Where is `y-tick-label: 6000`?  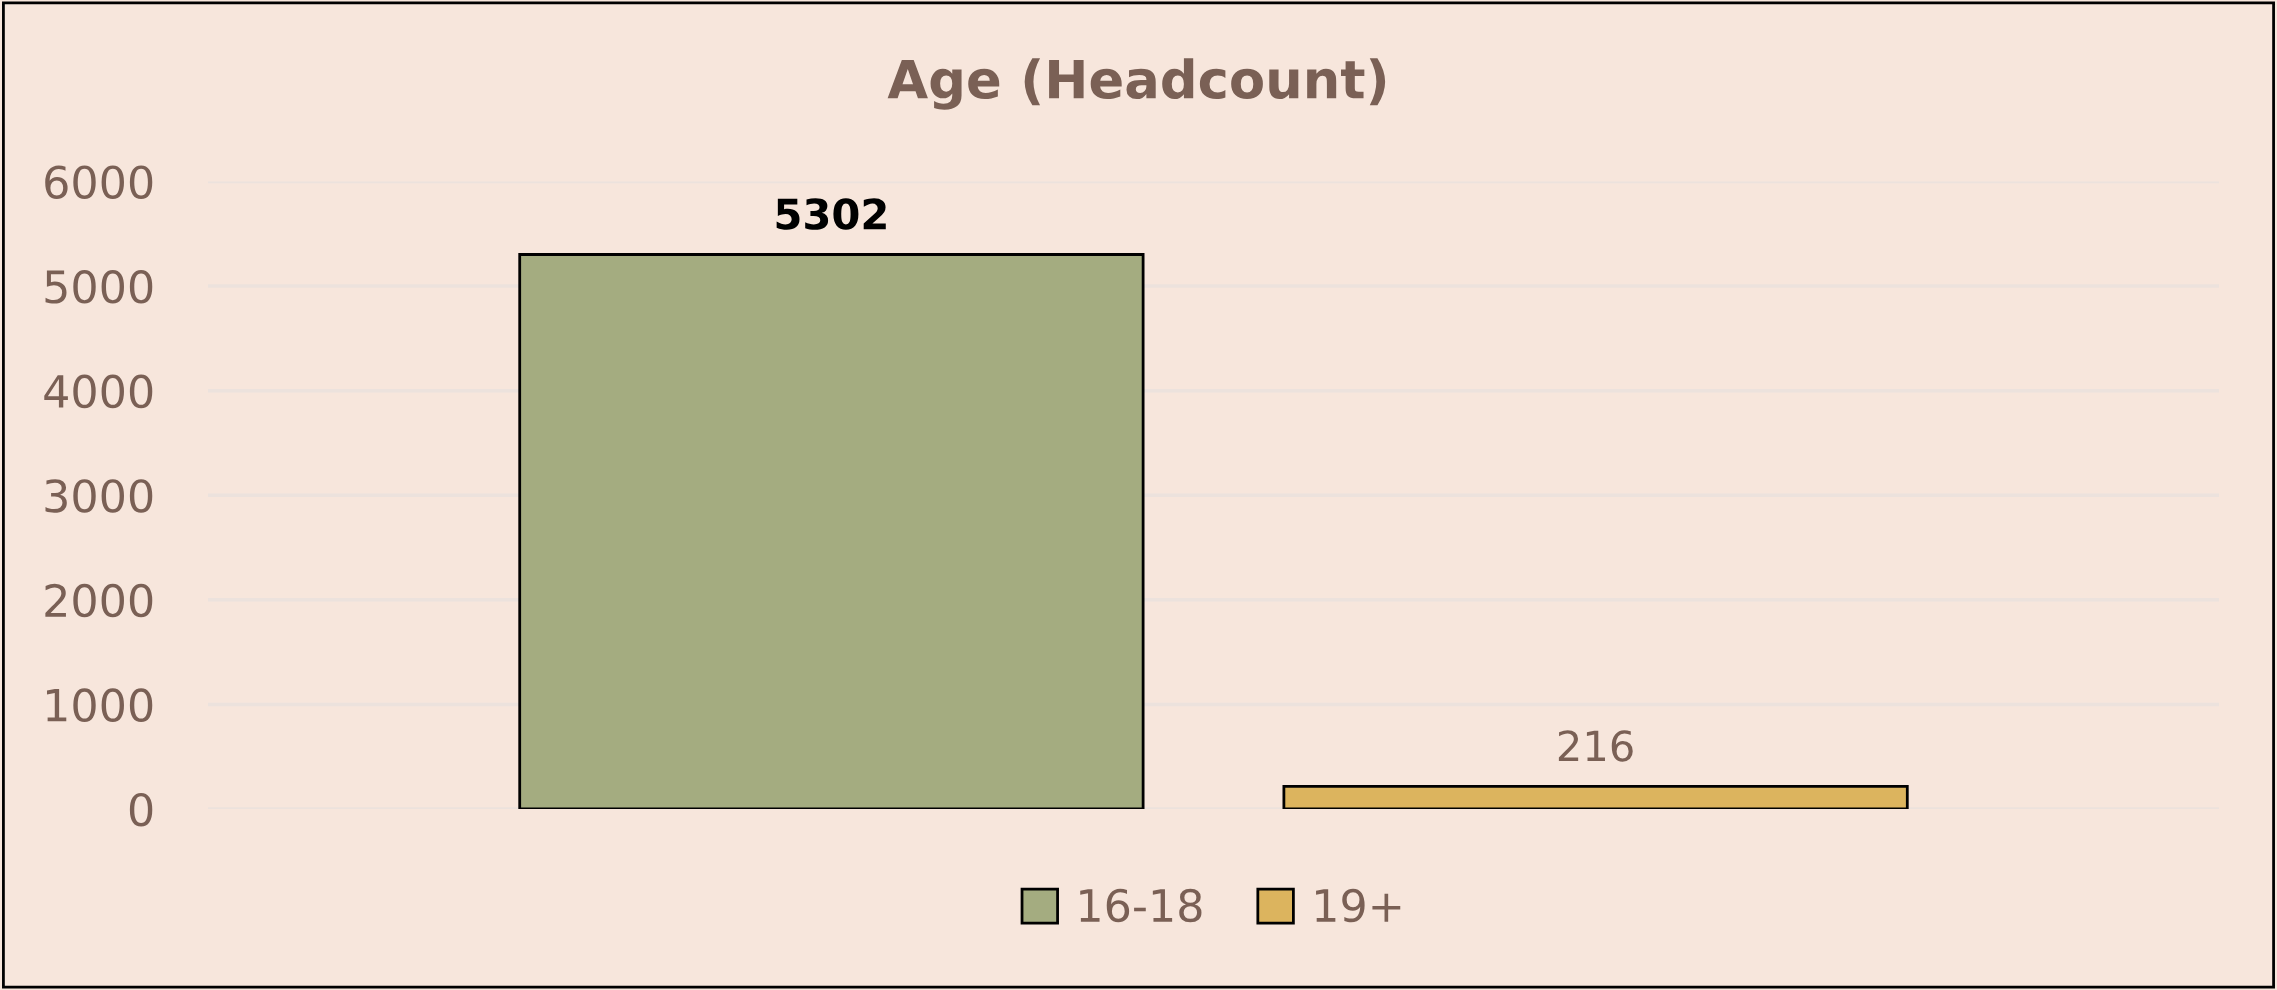
y-tick-label: 6000 is located at coordinates (99, 182).